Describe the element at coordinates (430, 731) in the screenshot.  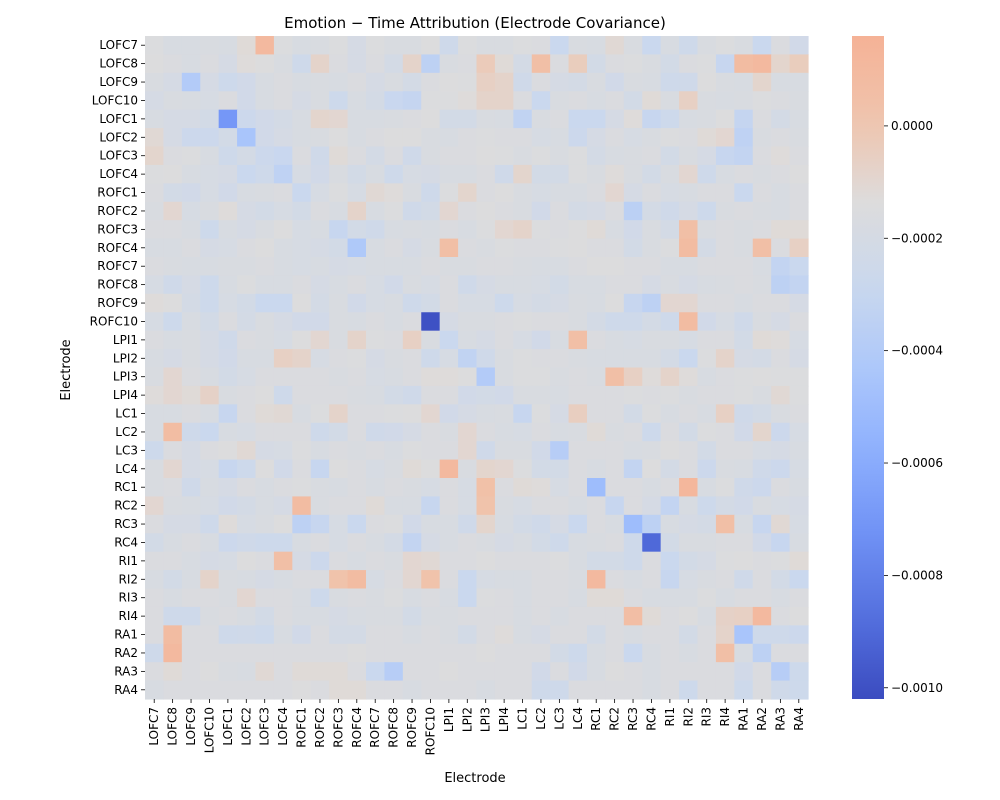
I see `x-tick-label: ROFC10` at that location.